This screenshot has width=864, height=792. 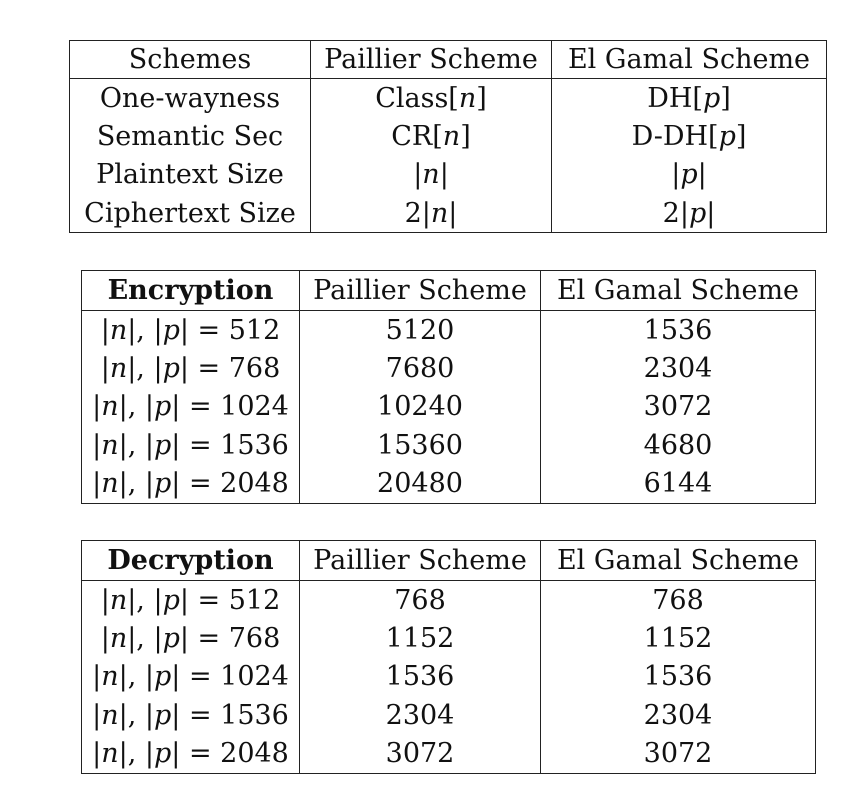 What do you see at coordinates (190, 136) in the screenshot?
I see `row-label: Semantic Sec` at bounding box center [190, 136].